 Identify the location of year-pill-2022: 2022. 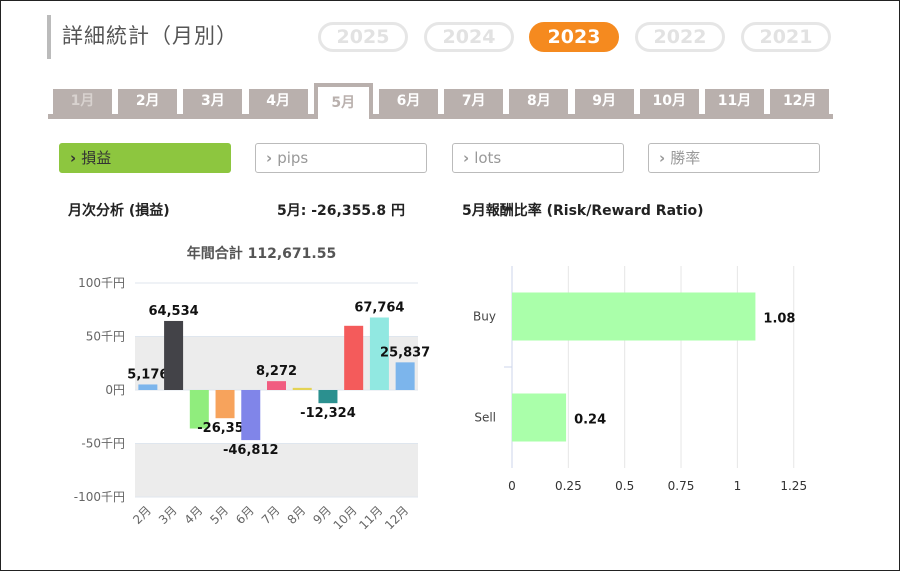
(680, 37).